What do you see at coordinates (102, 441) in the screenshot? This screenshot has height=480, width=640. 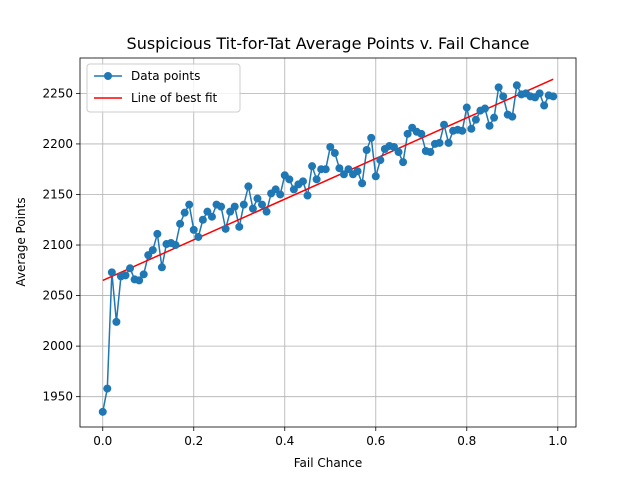 I see `x-tick-label: 0.0` at bounding box center [102, 441].